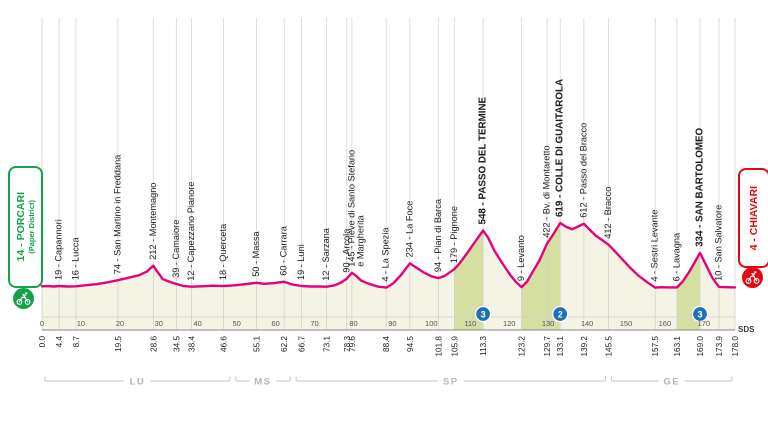 The width and height of the screenshot is (768, 439). I want to click on waypoint-label: 9 - Levanto, so click(521, 258).